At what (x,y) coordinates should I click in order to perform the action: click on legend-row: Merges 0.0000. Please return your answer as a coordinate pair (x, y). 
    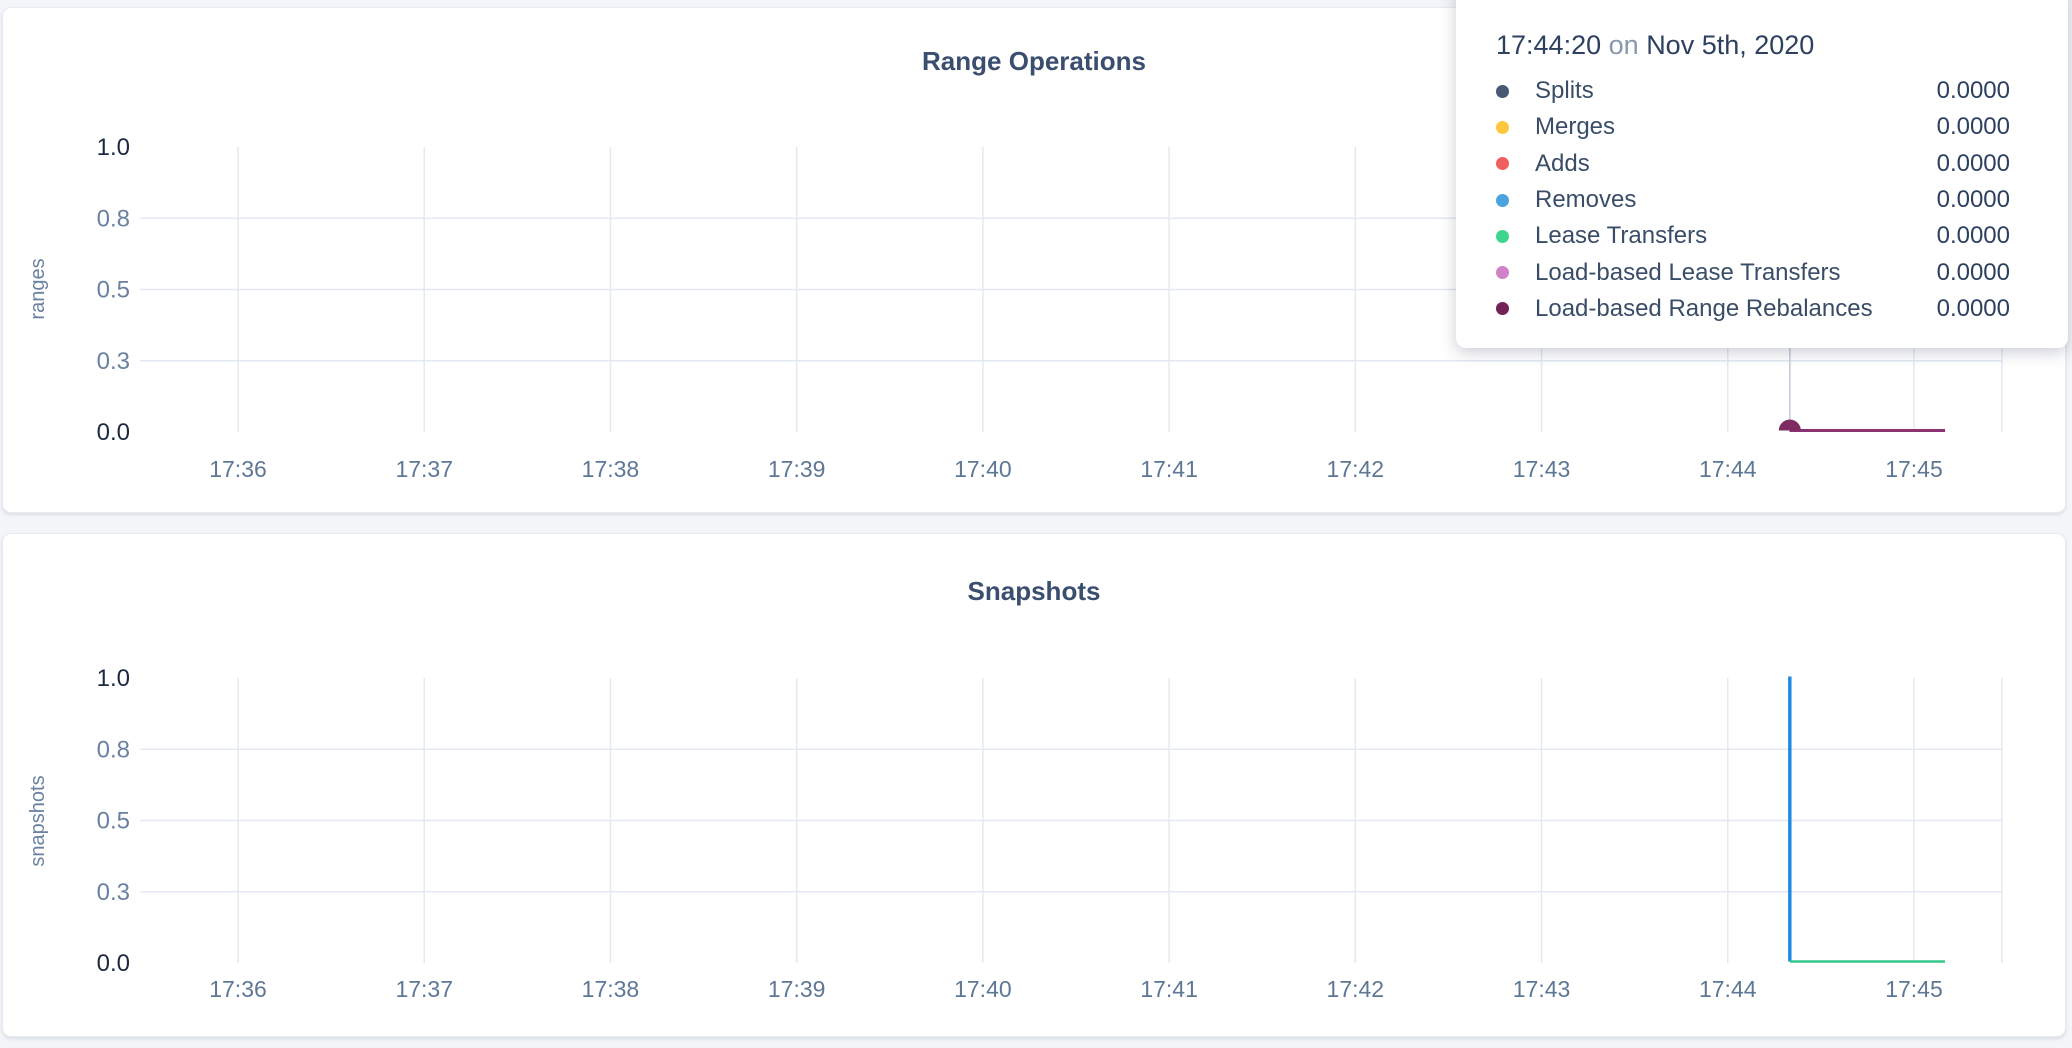
    Looking at the image, I should click on (1753, 127).